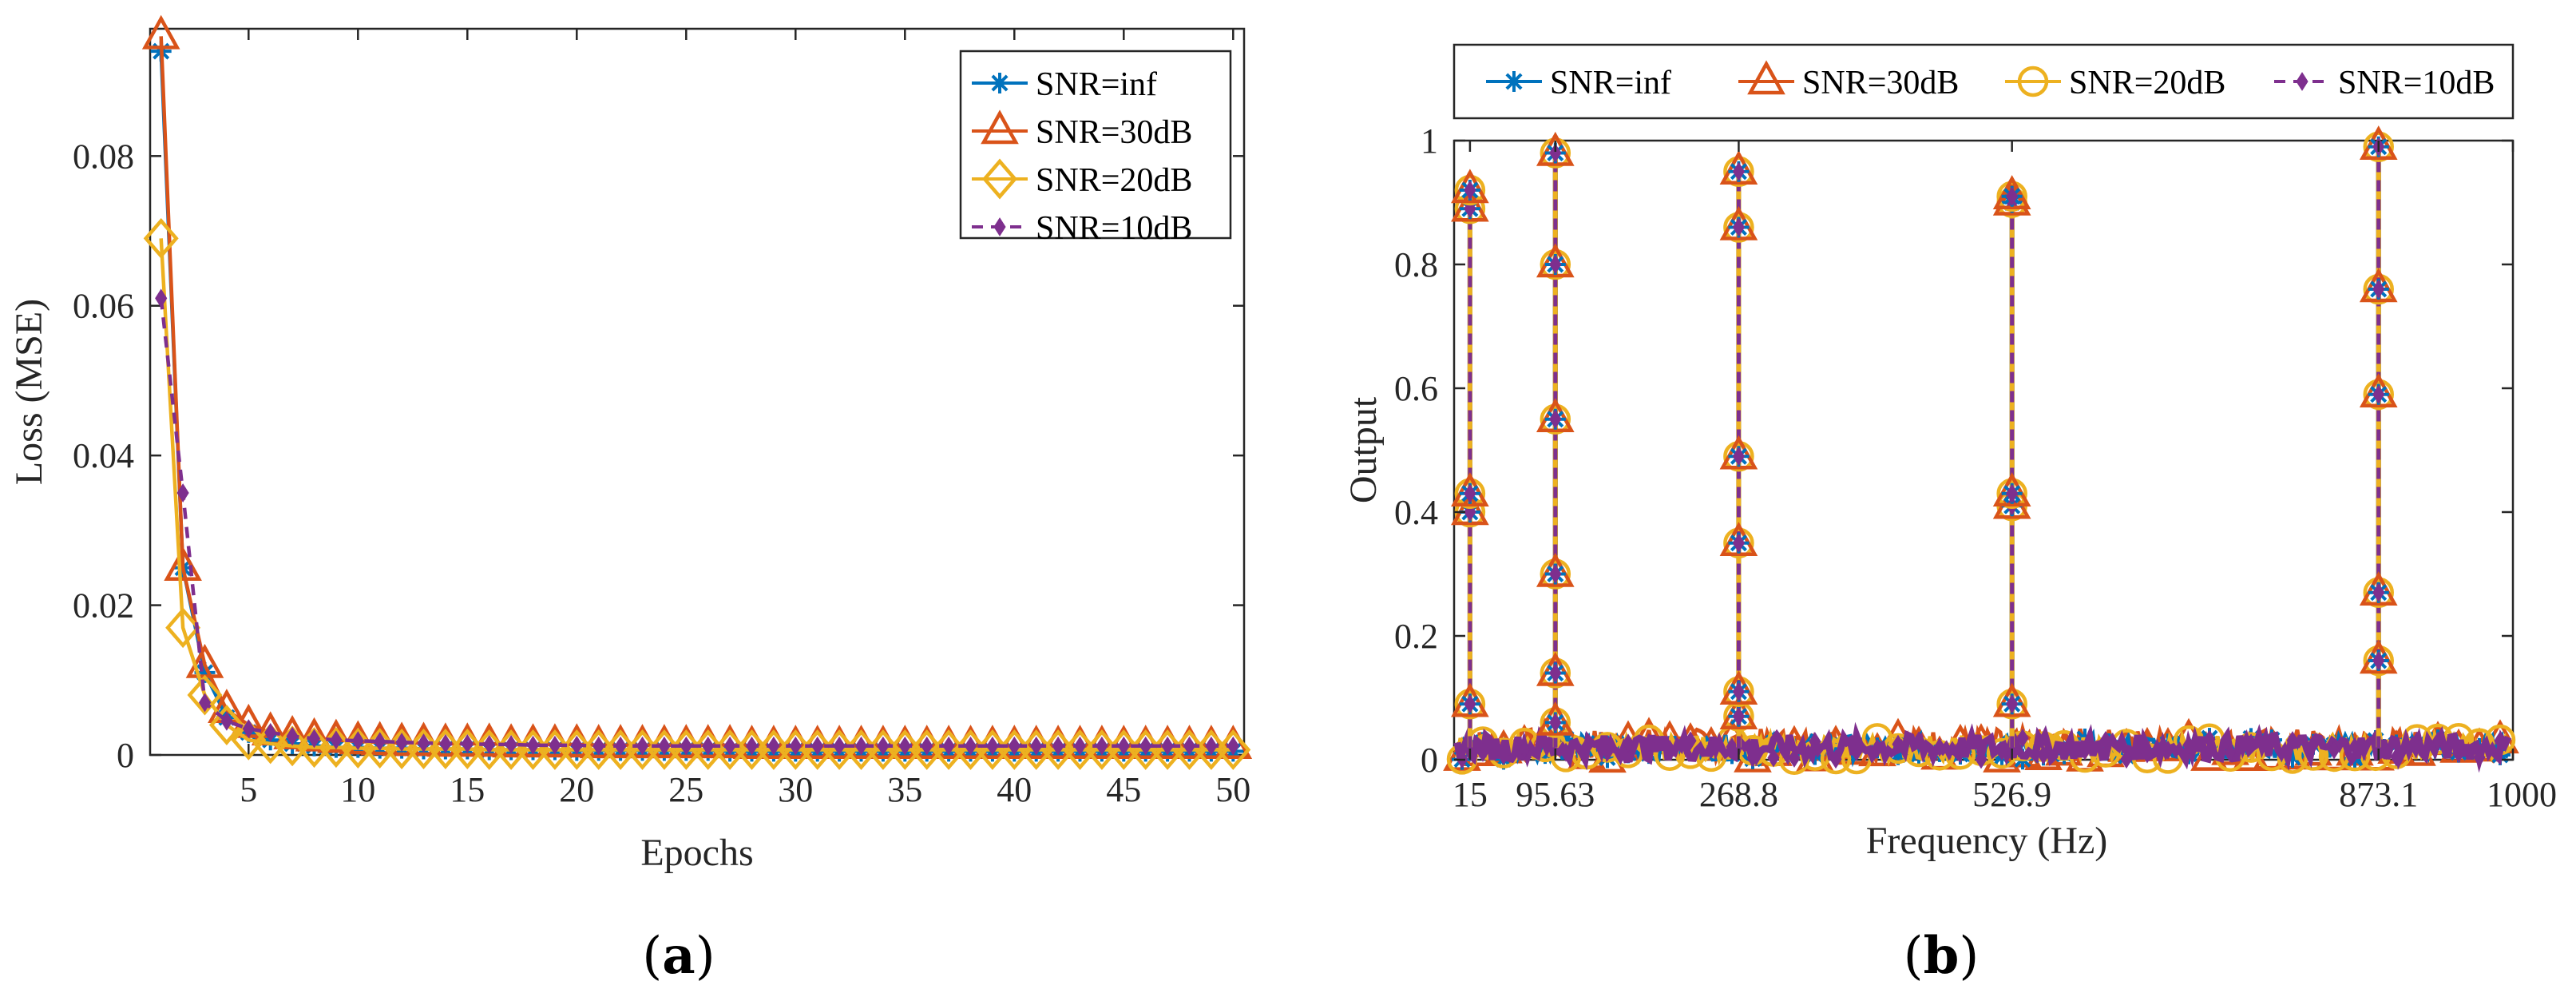  I want to click on peak-point-b-1-3-db10, so click(1555, 419).